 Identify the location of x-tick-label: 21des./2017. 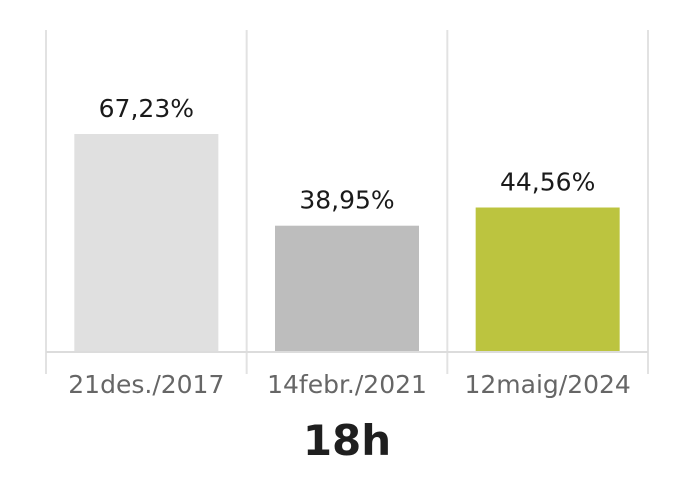
(146, 384).